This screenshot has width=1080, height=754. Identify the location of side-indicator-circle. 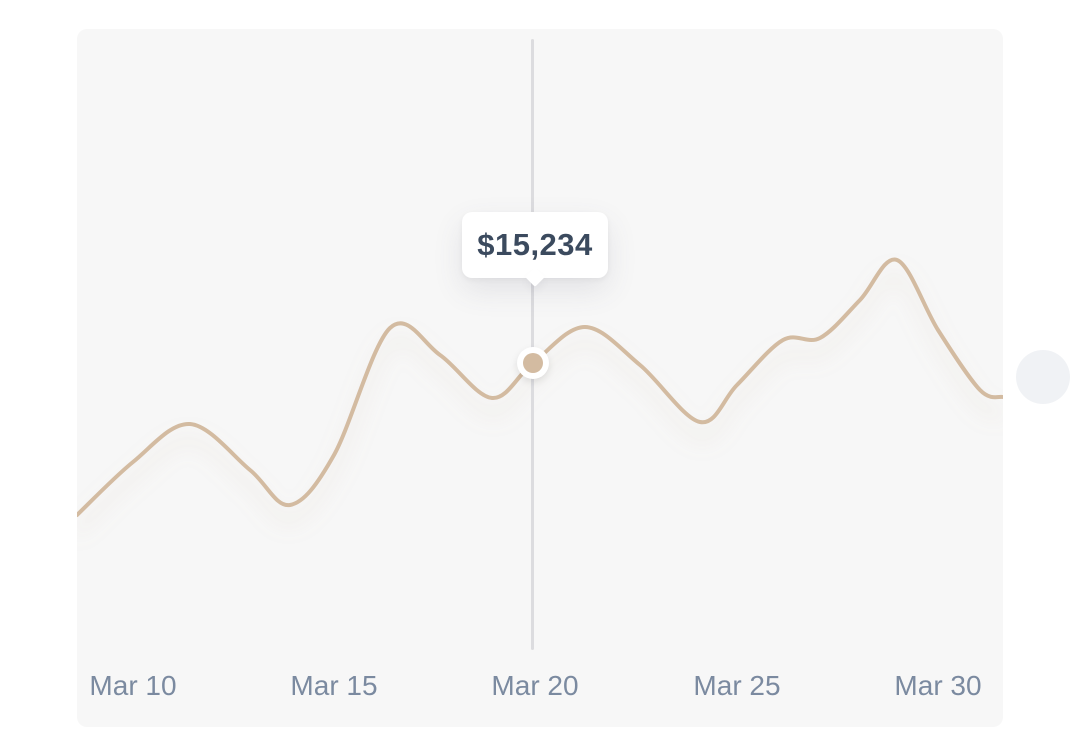
(1043, 377).